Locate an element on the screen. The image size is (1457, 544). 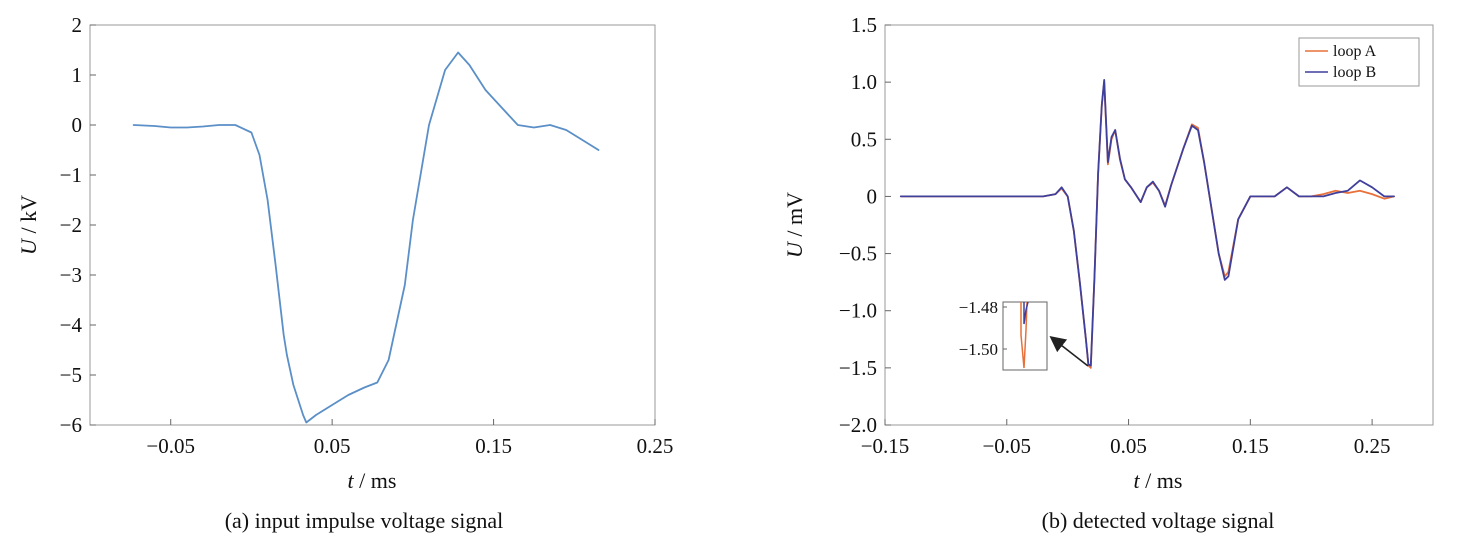
chart-a-x-axis-unit: / ms is located at coordinates (375, 480).